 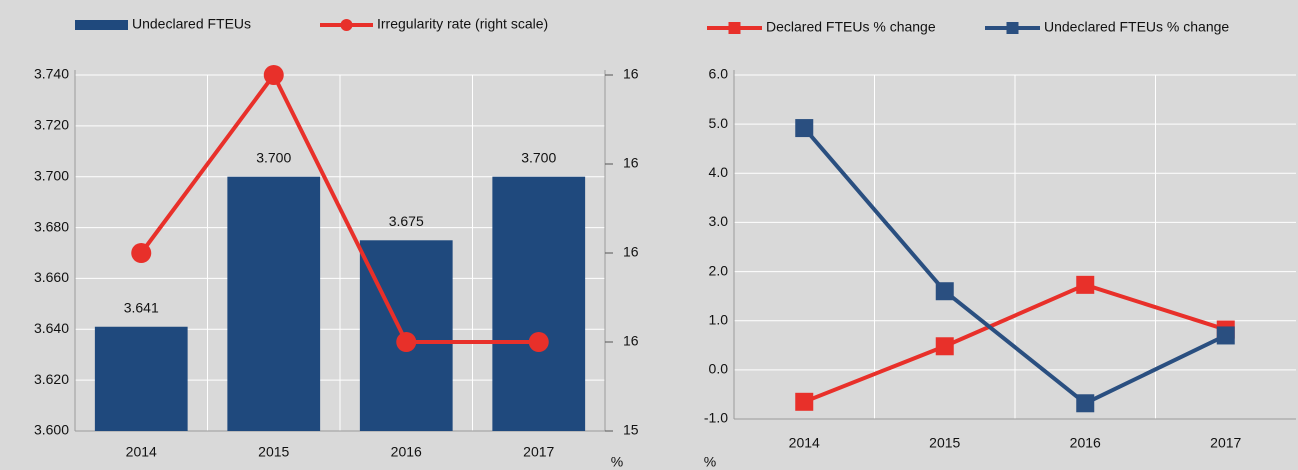 I want to click on y-tick-label: 6.0, so click(x=719, y=74).